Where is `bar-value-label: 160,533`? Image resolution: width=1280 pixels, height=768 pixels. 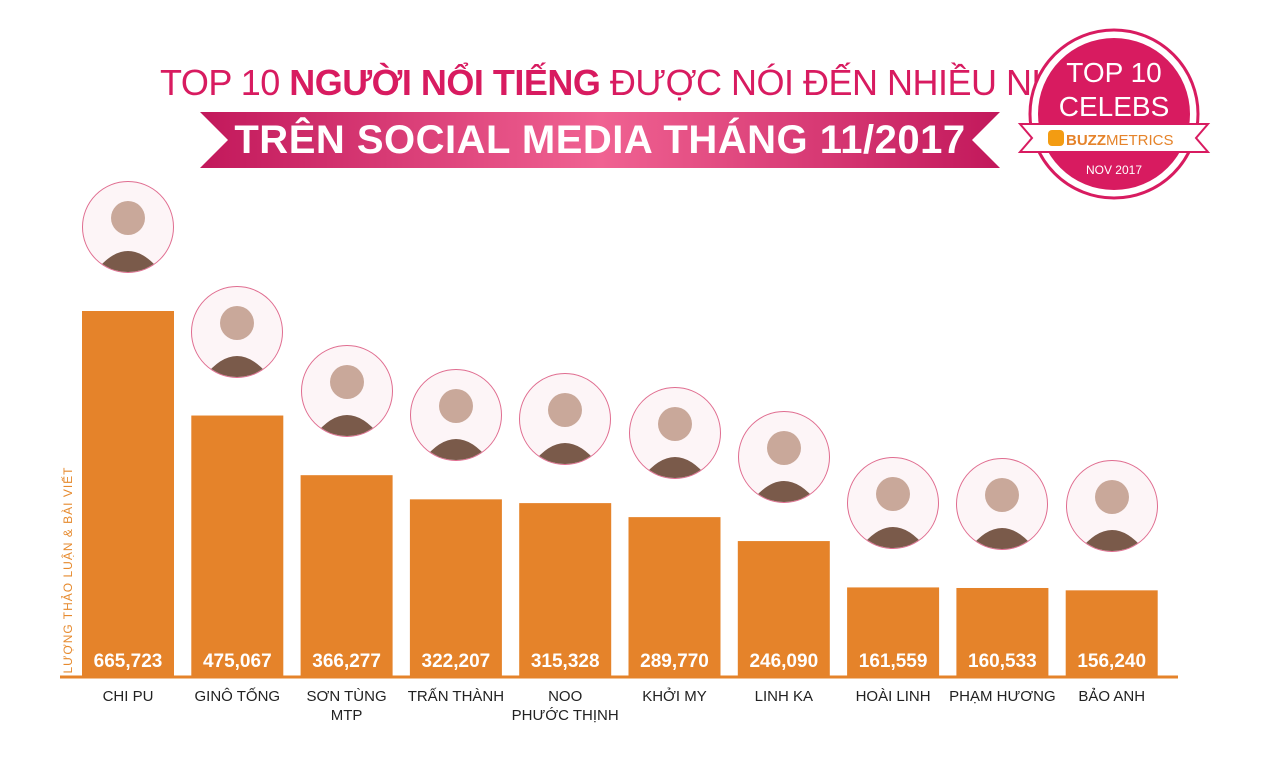 bar-value-label: 160,533 is located at coordinates (1002, 661).